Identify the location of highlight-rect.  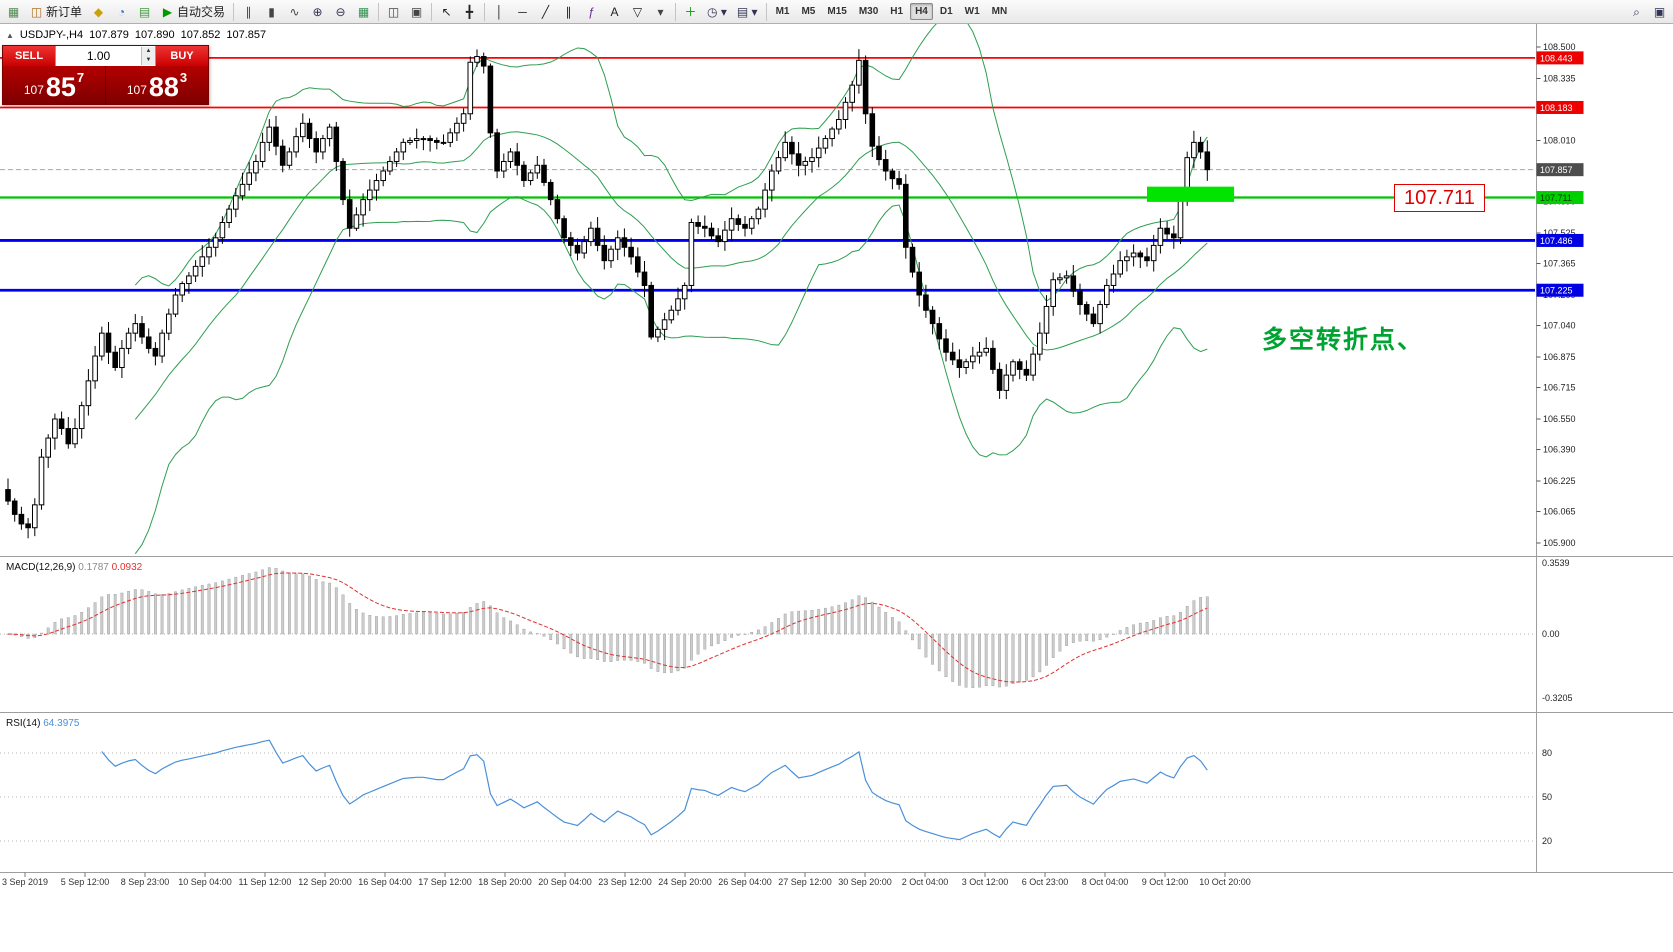
(1191, 194).